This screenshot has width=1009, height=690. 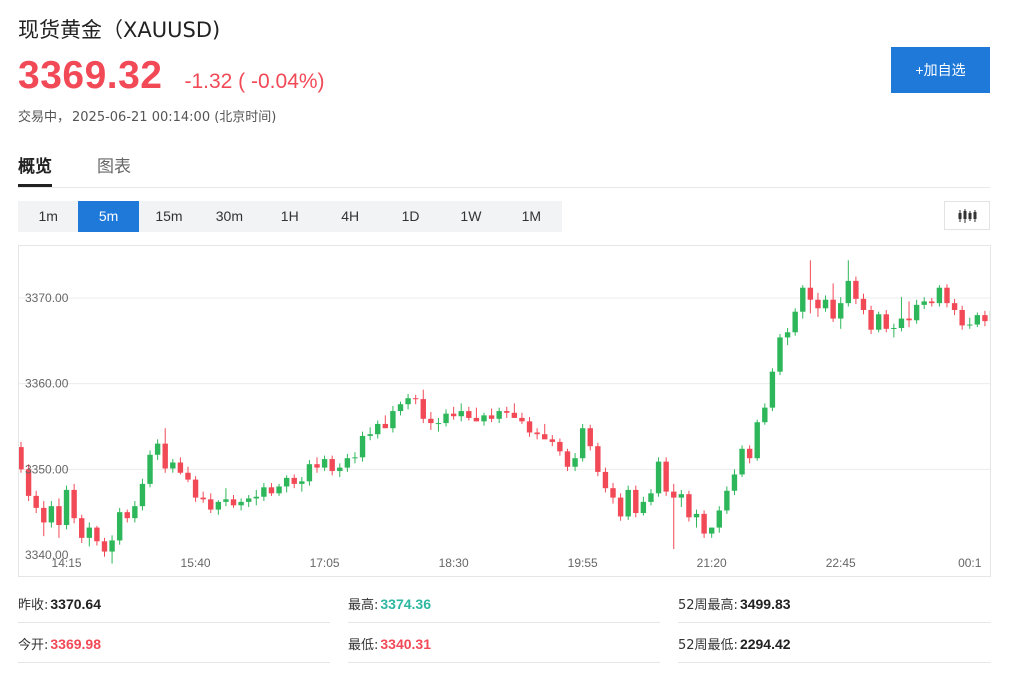 I want to click on last-price: 3369.32, so click(x=90, y=75).